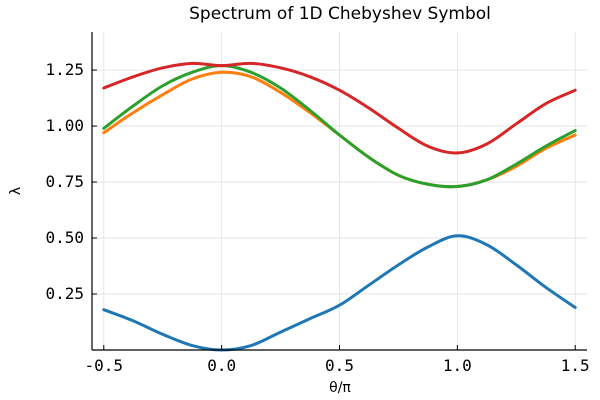 The image size is (600, 400). What do you see at coordinates (64, 125) in the screenshot?
I see `y-tick-label: 1.00` at bounding box center [64, 125].